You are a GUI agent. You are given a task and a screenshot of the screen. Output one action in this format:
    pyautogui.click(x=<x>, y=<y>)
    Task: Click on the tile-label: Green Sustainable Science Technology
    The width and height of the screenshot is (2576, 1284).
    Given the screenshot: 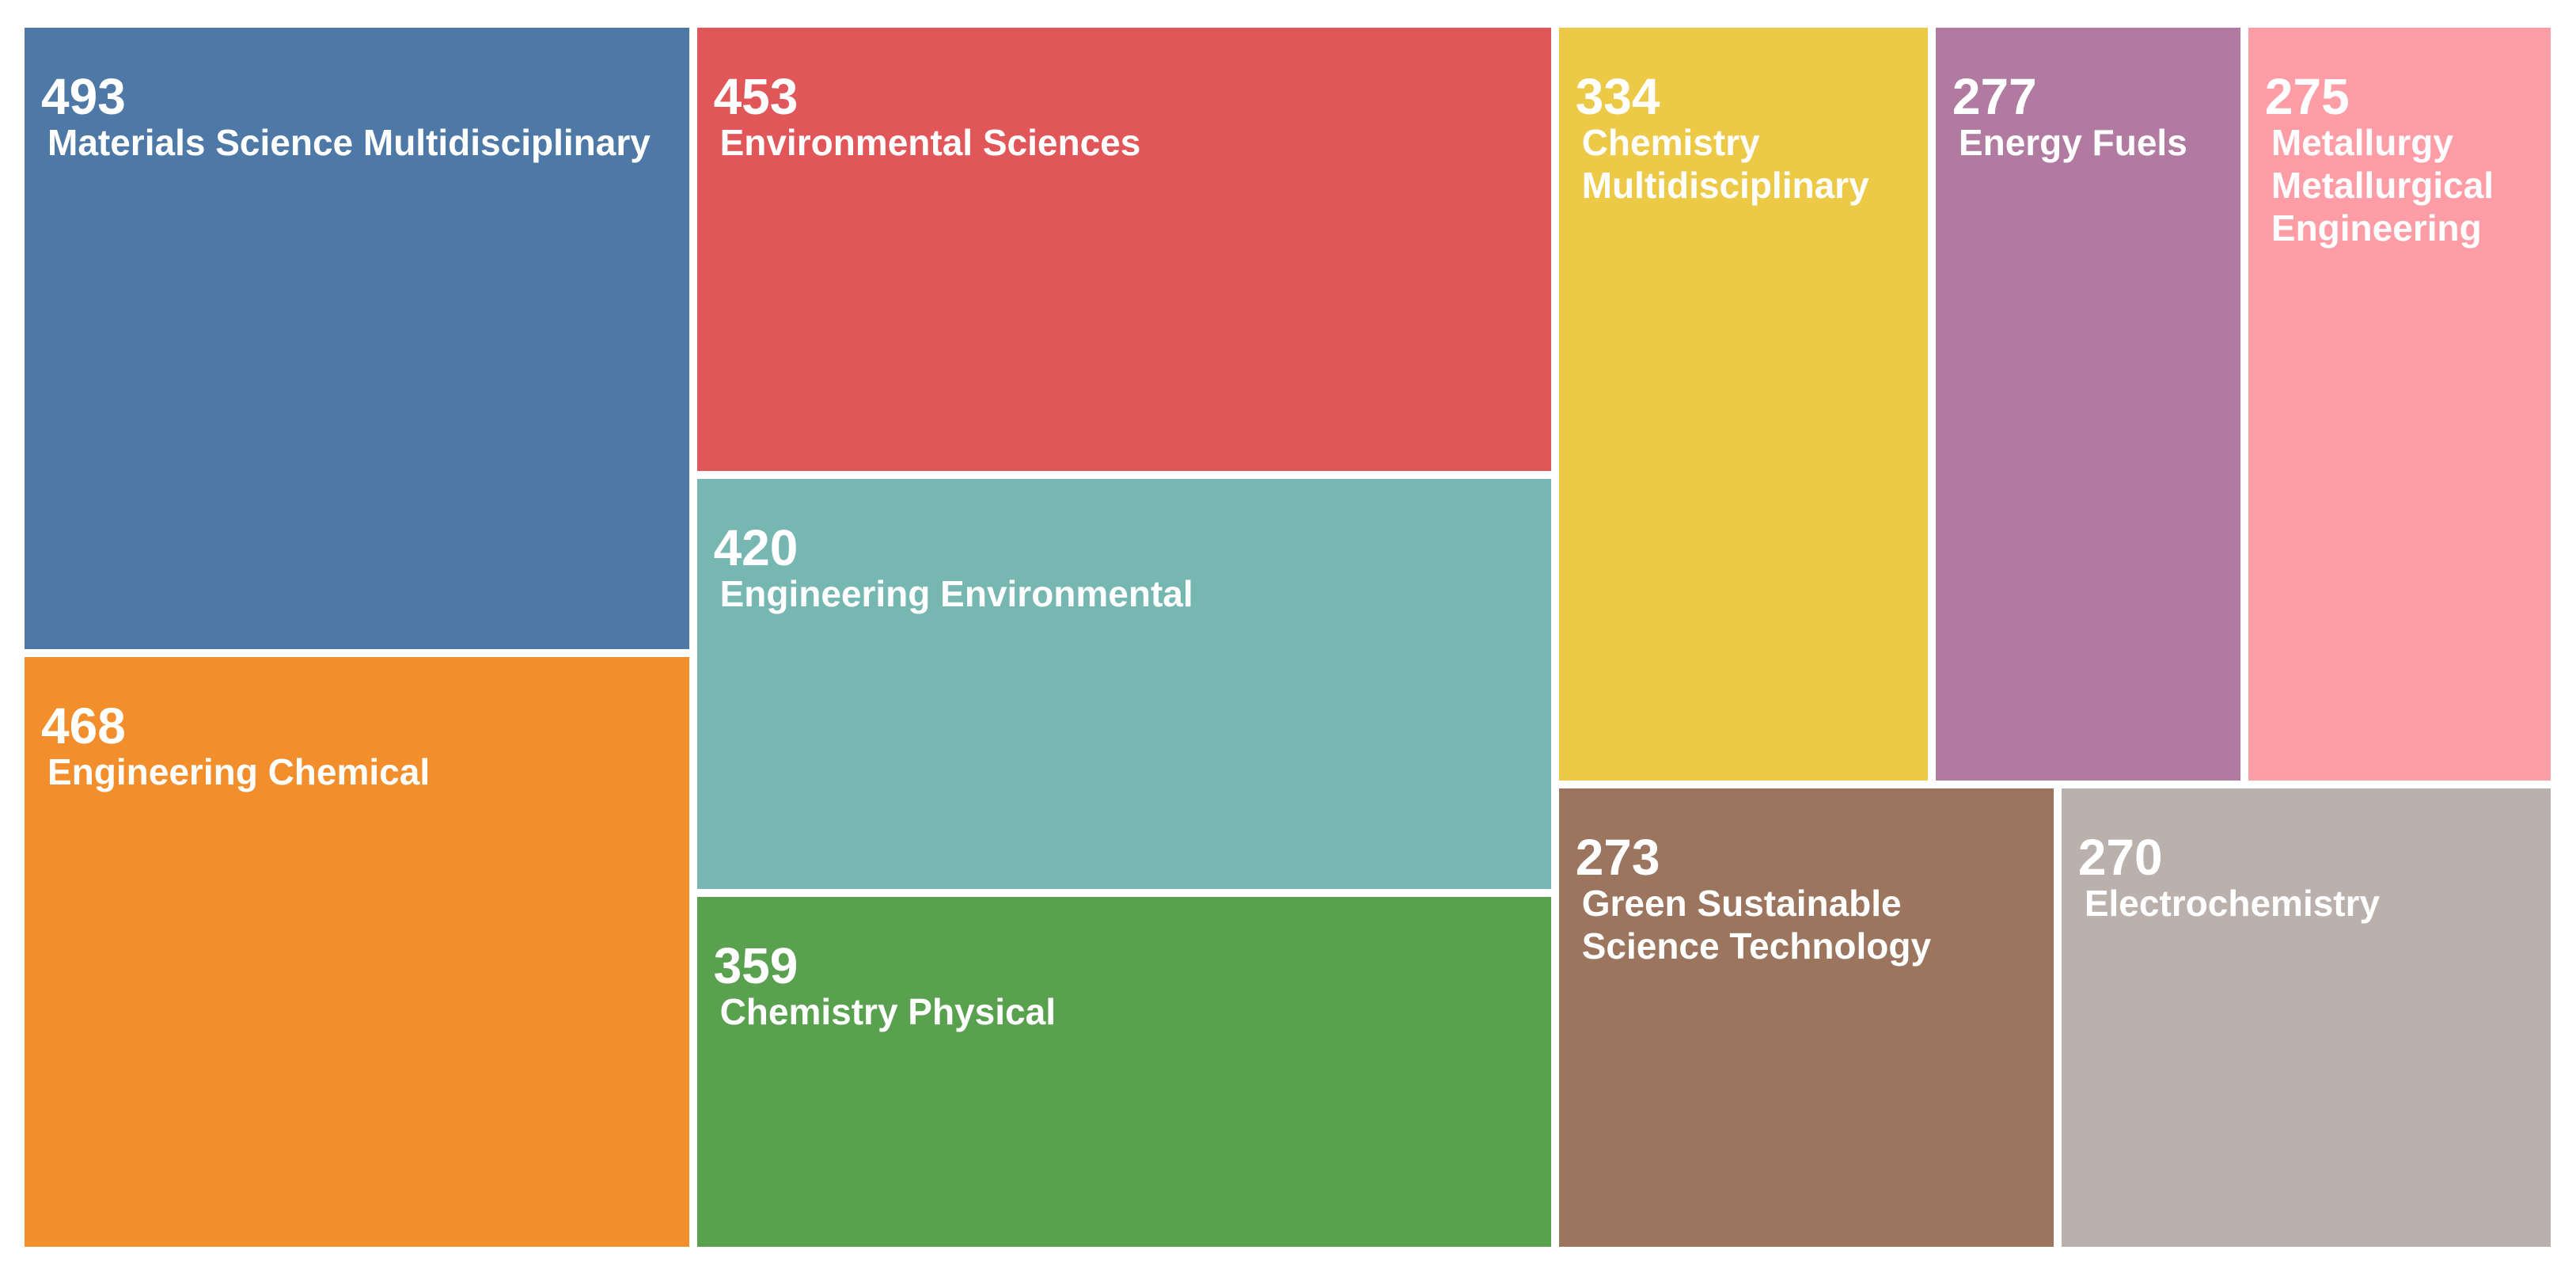 What is the action you would take?
    pyautogui.click(x=1756, y=925)
    